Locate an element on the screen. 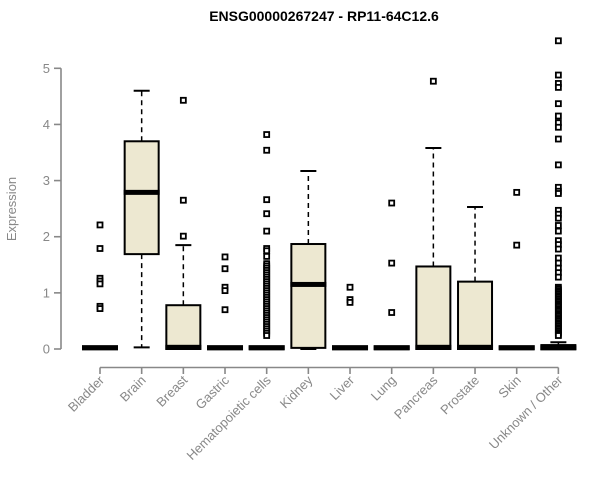 This screenshot has height=500, width=600. x-tick-label-prostate: Prostate is located at coordinates (459, 395).